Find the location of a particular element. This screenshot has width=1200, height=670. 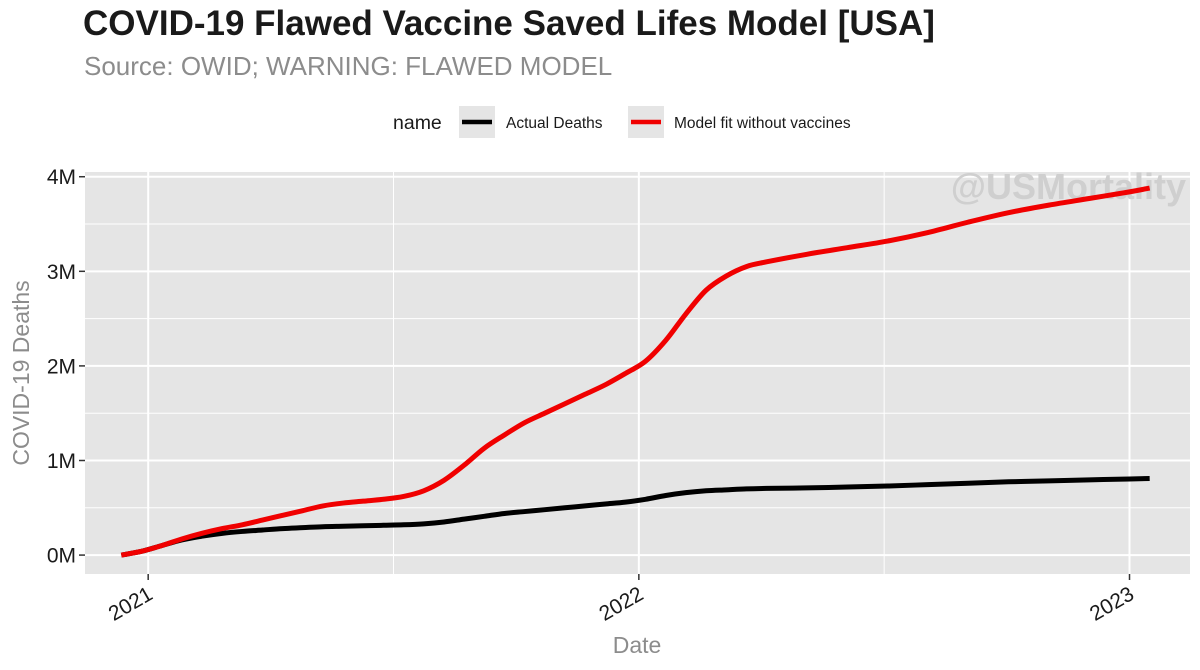

y-tick-label: 4M is located at coordinates (61, 177).